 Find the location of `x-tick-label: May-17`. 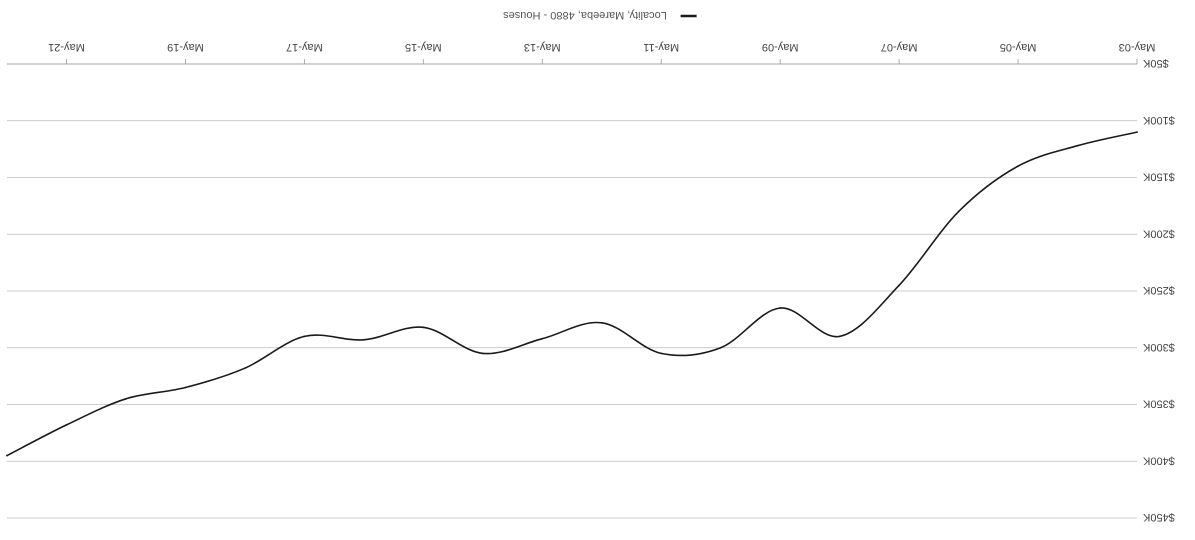

x-tick-label: May-17 is located at coordinates (304, 47).